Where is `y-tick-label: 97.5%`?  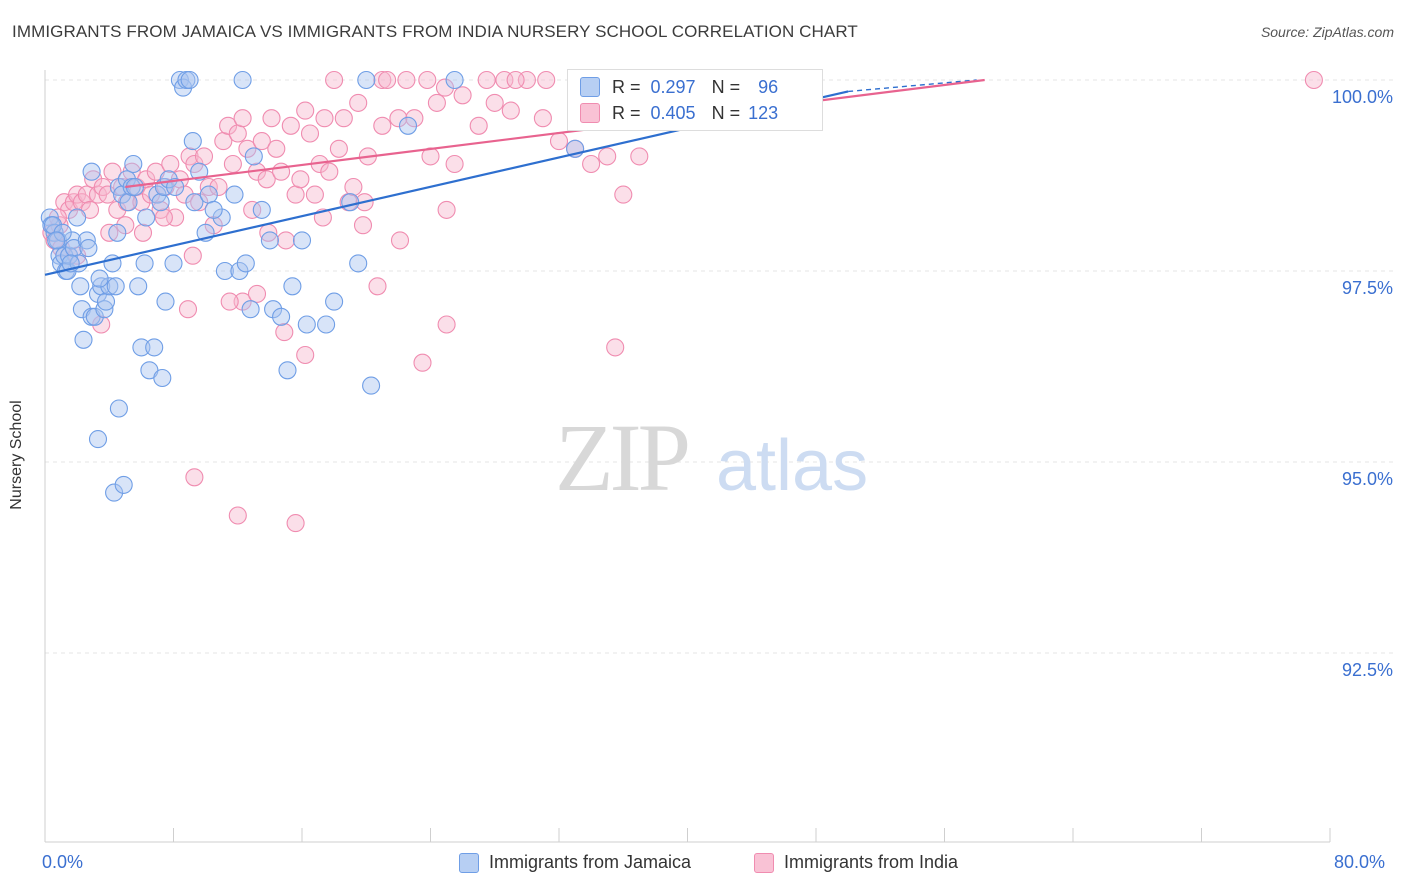
y-tick-label: 97.5% is located at coordinates (1367, 288).